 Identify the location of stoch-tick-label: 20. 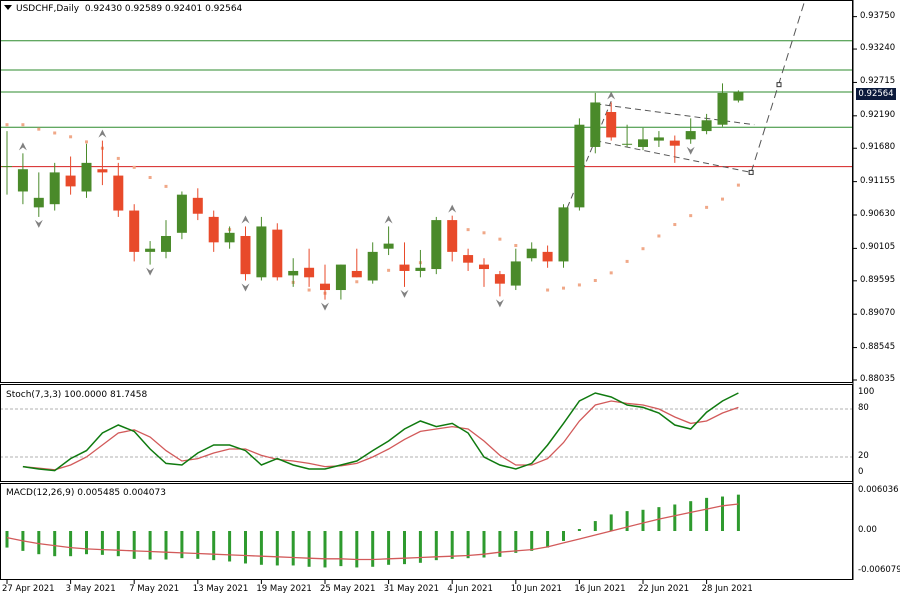
(863, 456).